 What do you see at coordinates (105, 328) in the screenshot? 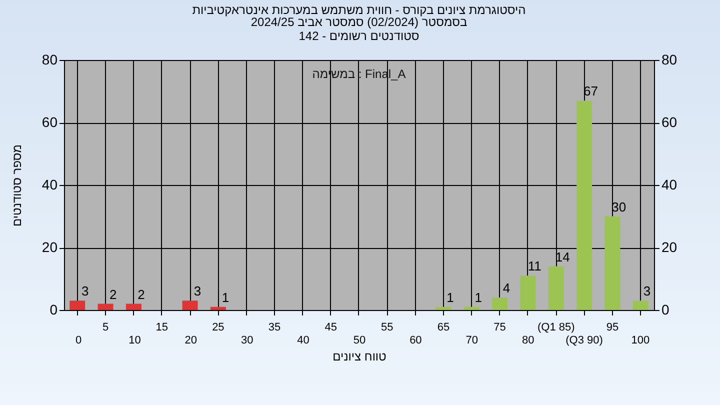
I see `x-tick-label: 5` at bounding box center [105, 328].